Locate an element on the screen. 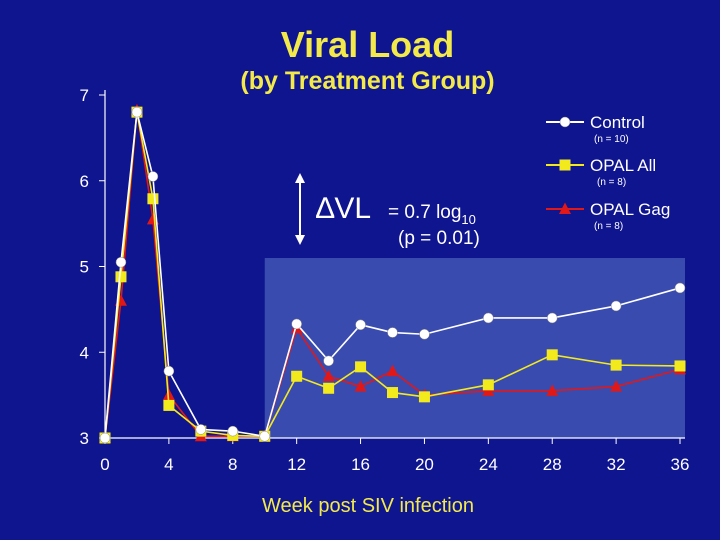 The height and width of the screenshot is (540, 720). legend-n-label: (n = 10) is located at coordinates (611, 139).